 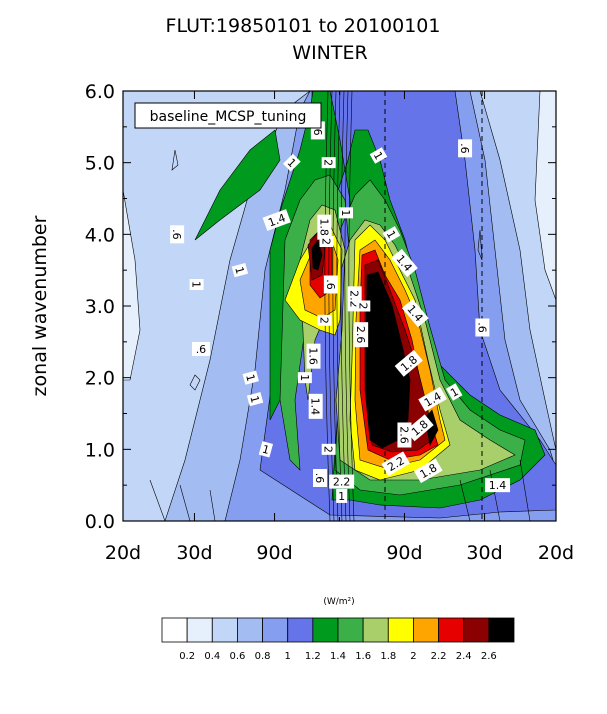 What do you see at coordinates (237, 656) in the screenshot?
I see `colorbar-level-label: 0.6` at bounding box center [237, 656].